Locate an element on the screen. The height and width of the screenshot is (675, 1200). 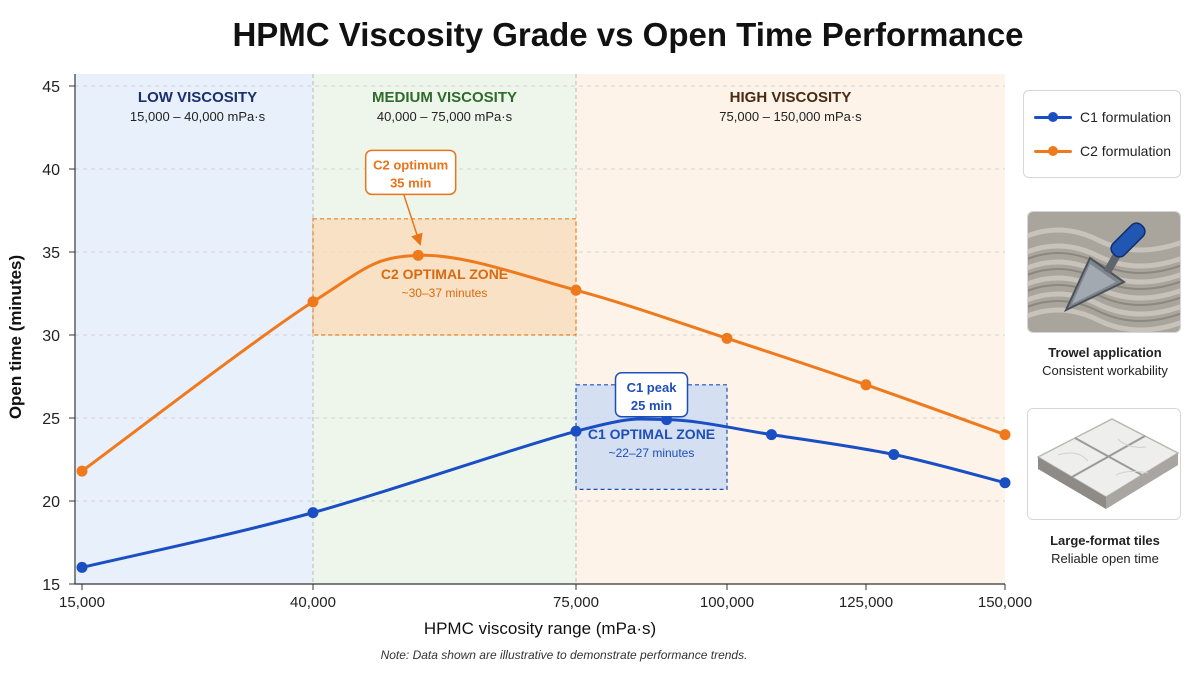
tiles-caption-title: Large-format tiles is located at coordinates (1105, 540).